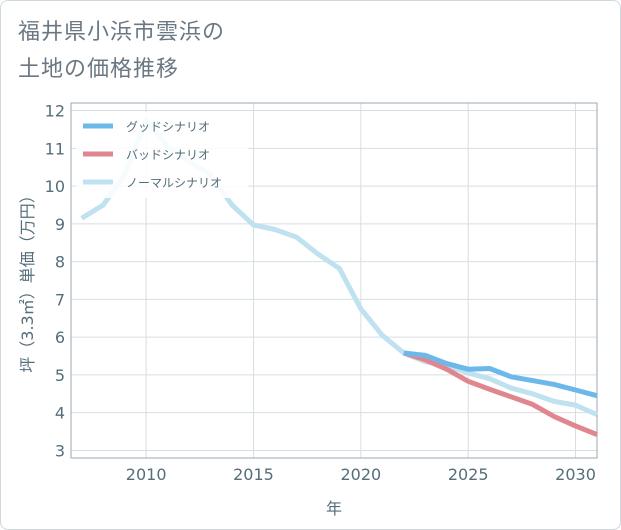  Describe the element at coordinates (60, 413) in the screenshot. I see `y-tick-label: 4` at that location.